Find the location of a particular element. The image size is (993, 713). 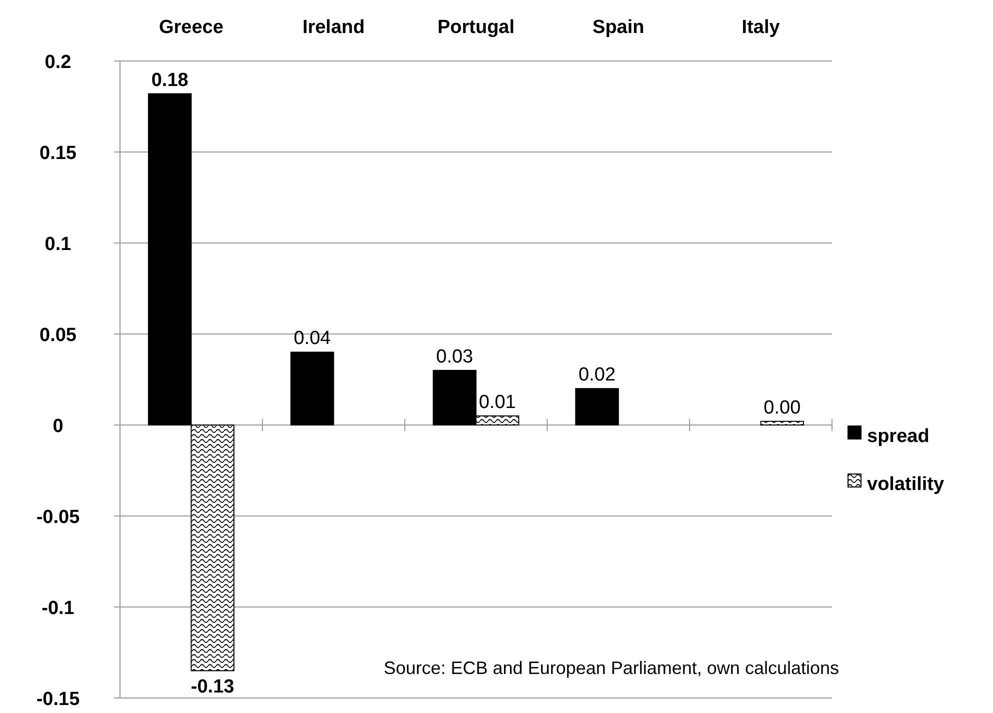

legend-label: spread is located at coordinates (898, 436).